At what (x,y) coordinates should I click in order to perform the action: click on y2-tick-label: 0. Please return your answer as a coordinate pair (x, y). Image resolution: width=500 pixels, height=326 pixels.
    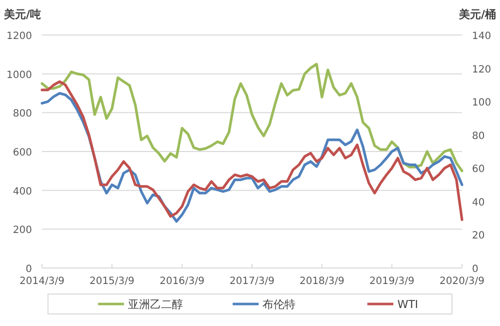
    Looking at the image, I should click on (475, 269).